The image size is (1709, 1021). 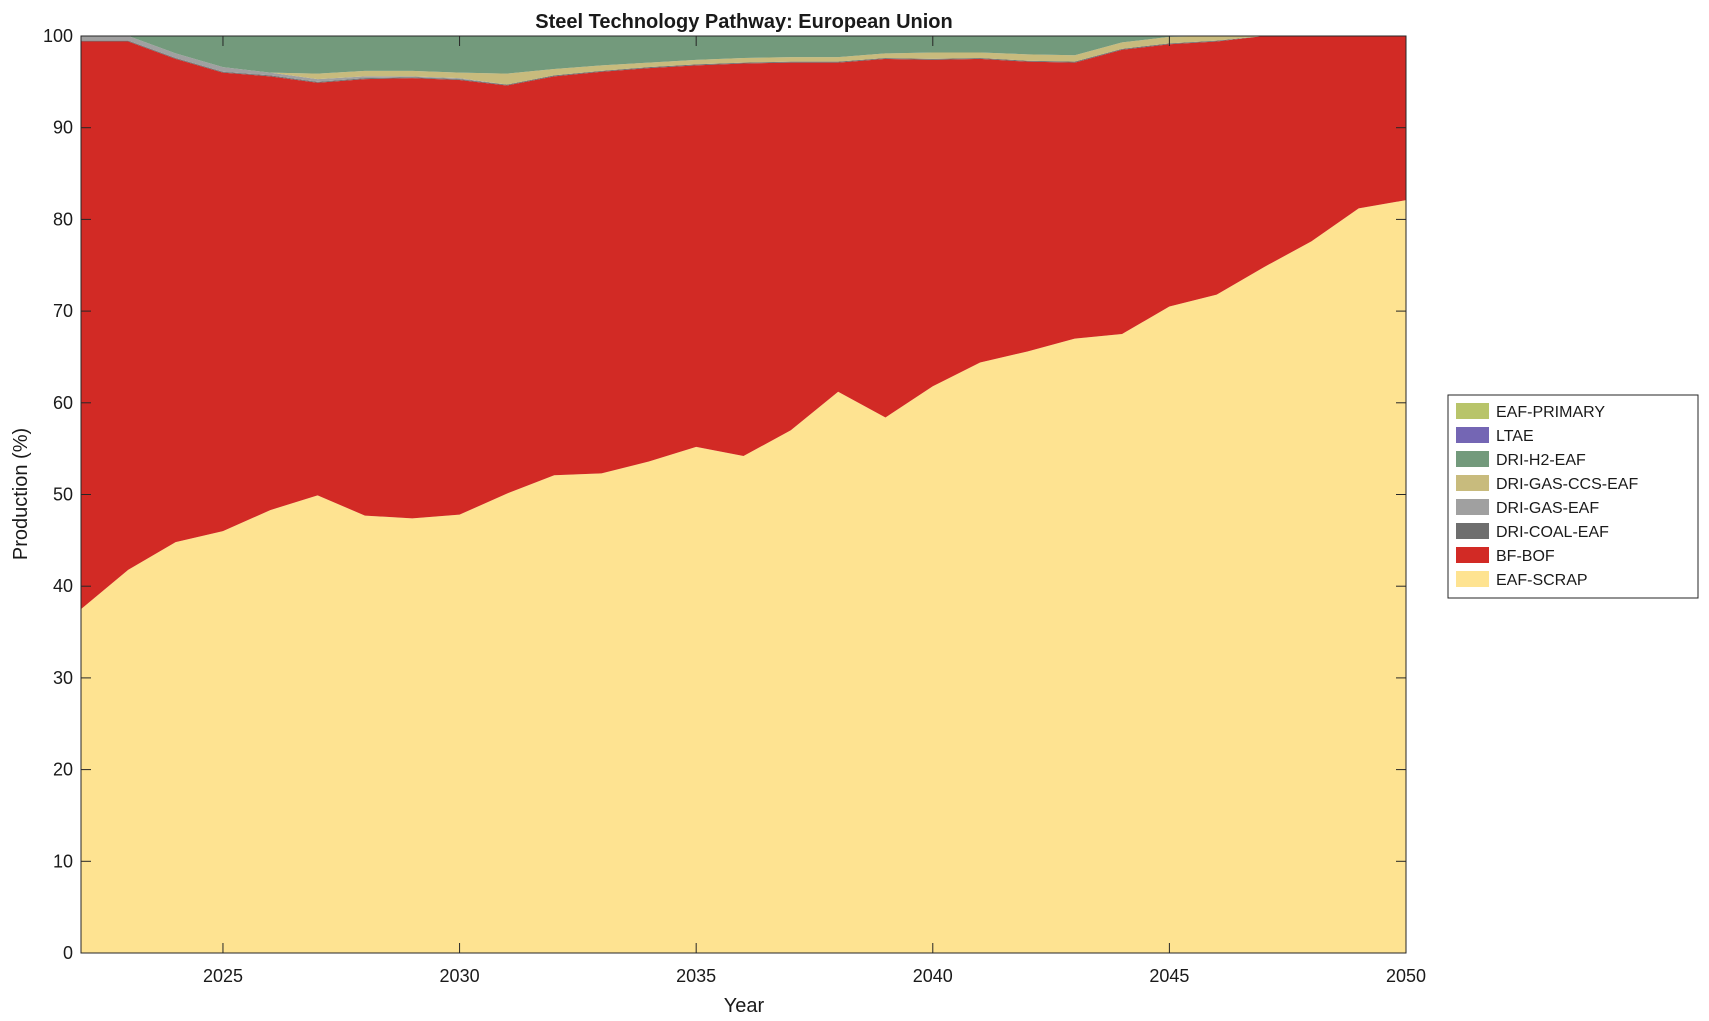 What do you see at coordinates (1542, 580) in the screenshot?
I see `legend-label: EAF-SCRAP` at bounding box center [1542, 580].